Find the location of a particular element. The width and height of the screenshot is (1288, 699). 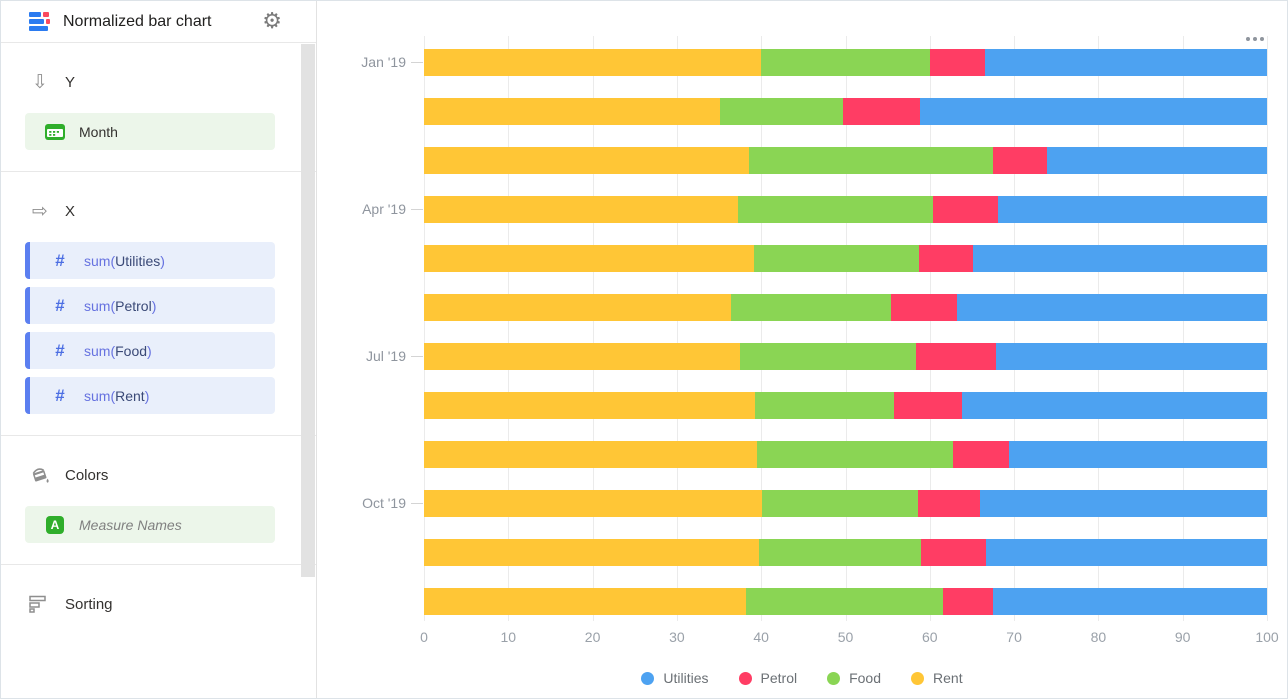

field-chip-sum-rent: # sum(Rent) is located at coordinates (150, 395).